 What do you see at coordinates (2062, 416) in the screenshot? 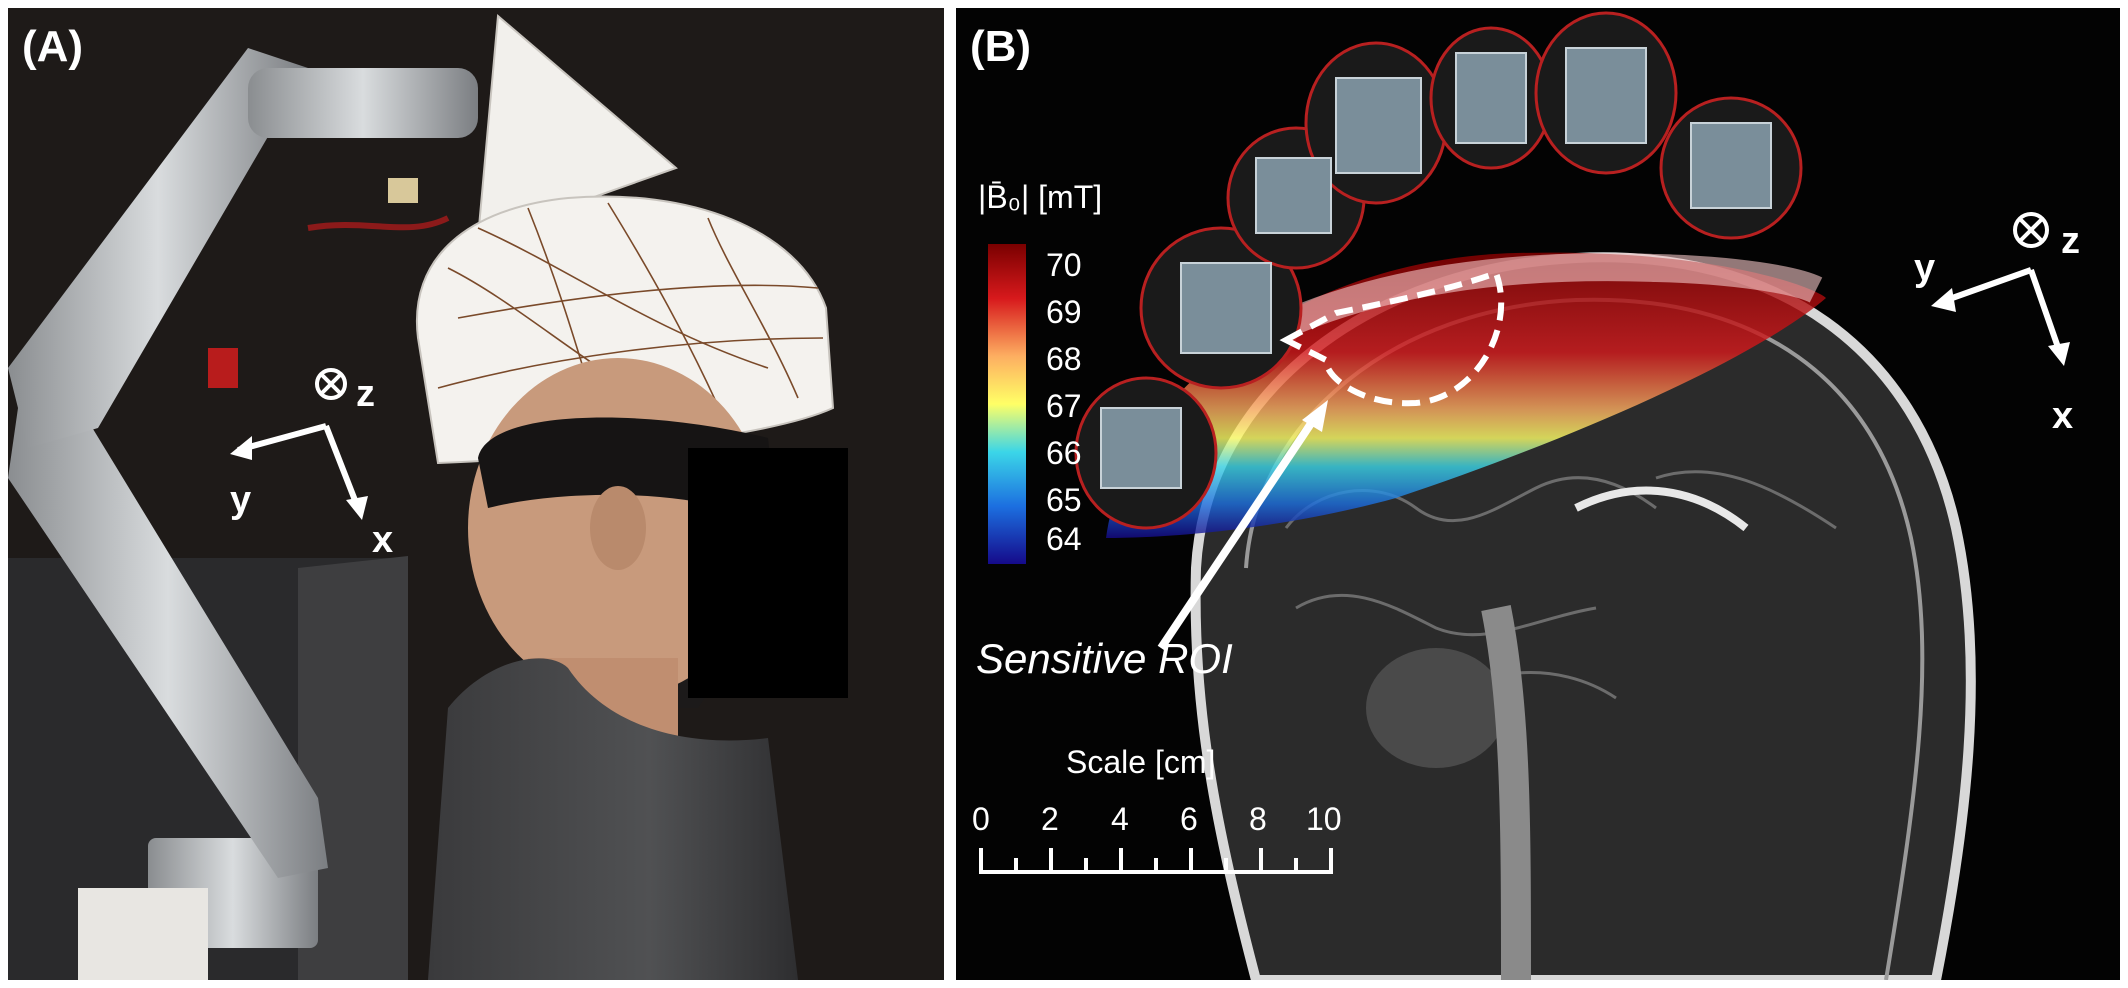
I see `x-label-b: x` at bounding box center [2062, 416].